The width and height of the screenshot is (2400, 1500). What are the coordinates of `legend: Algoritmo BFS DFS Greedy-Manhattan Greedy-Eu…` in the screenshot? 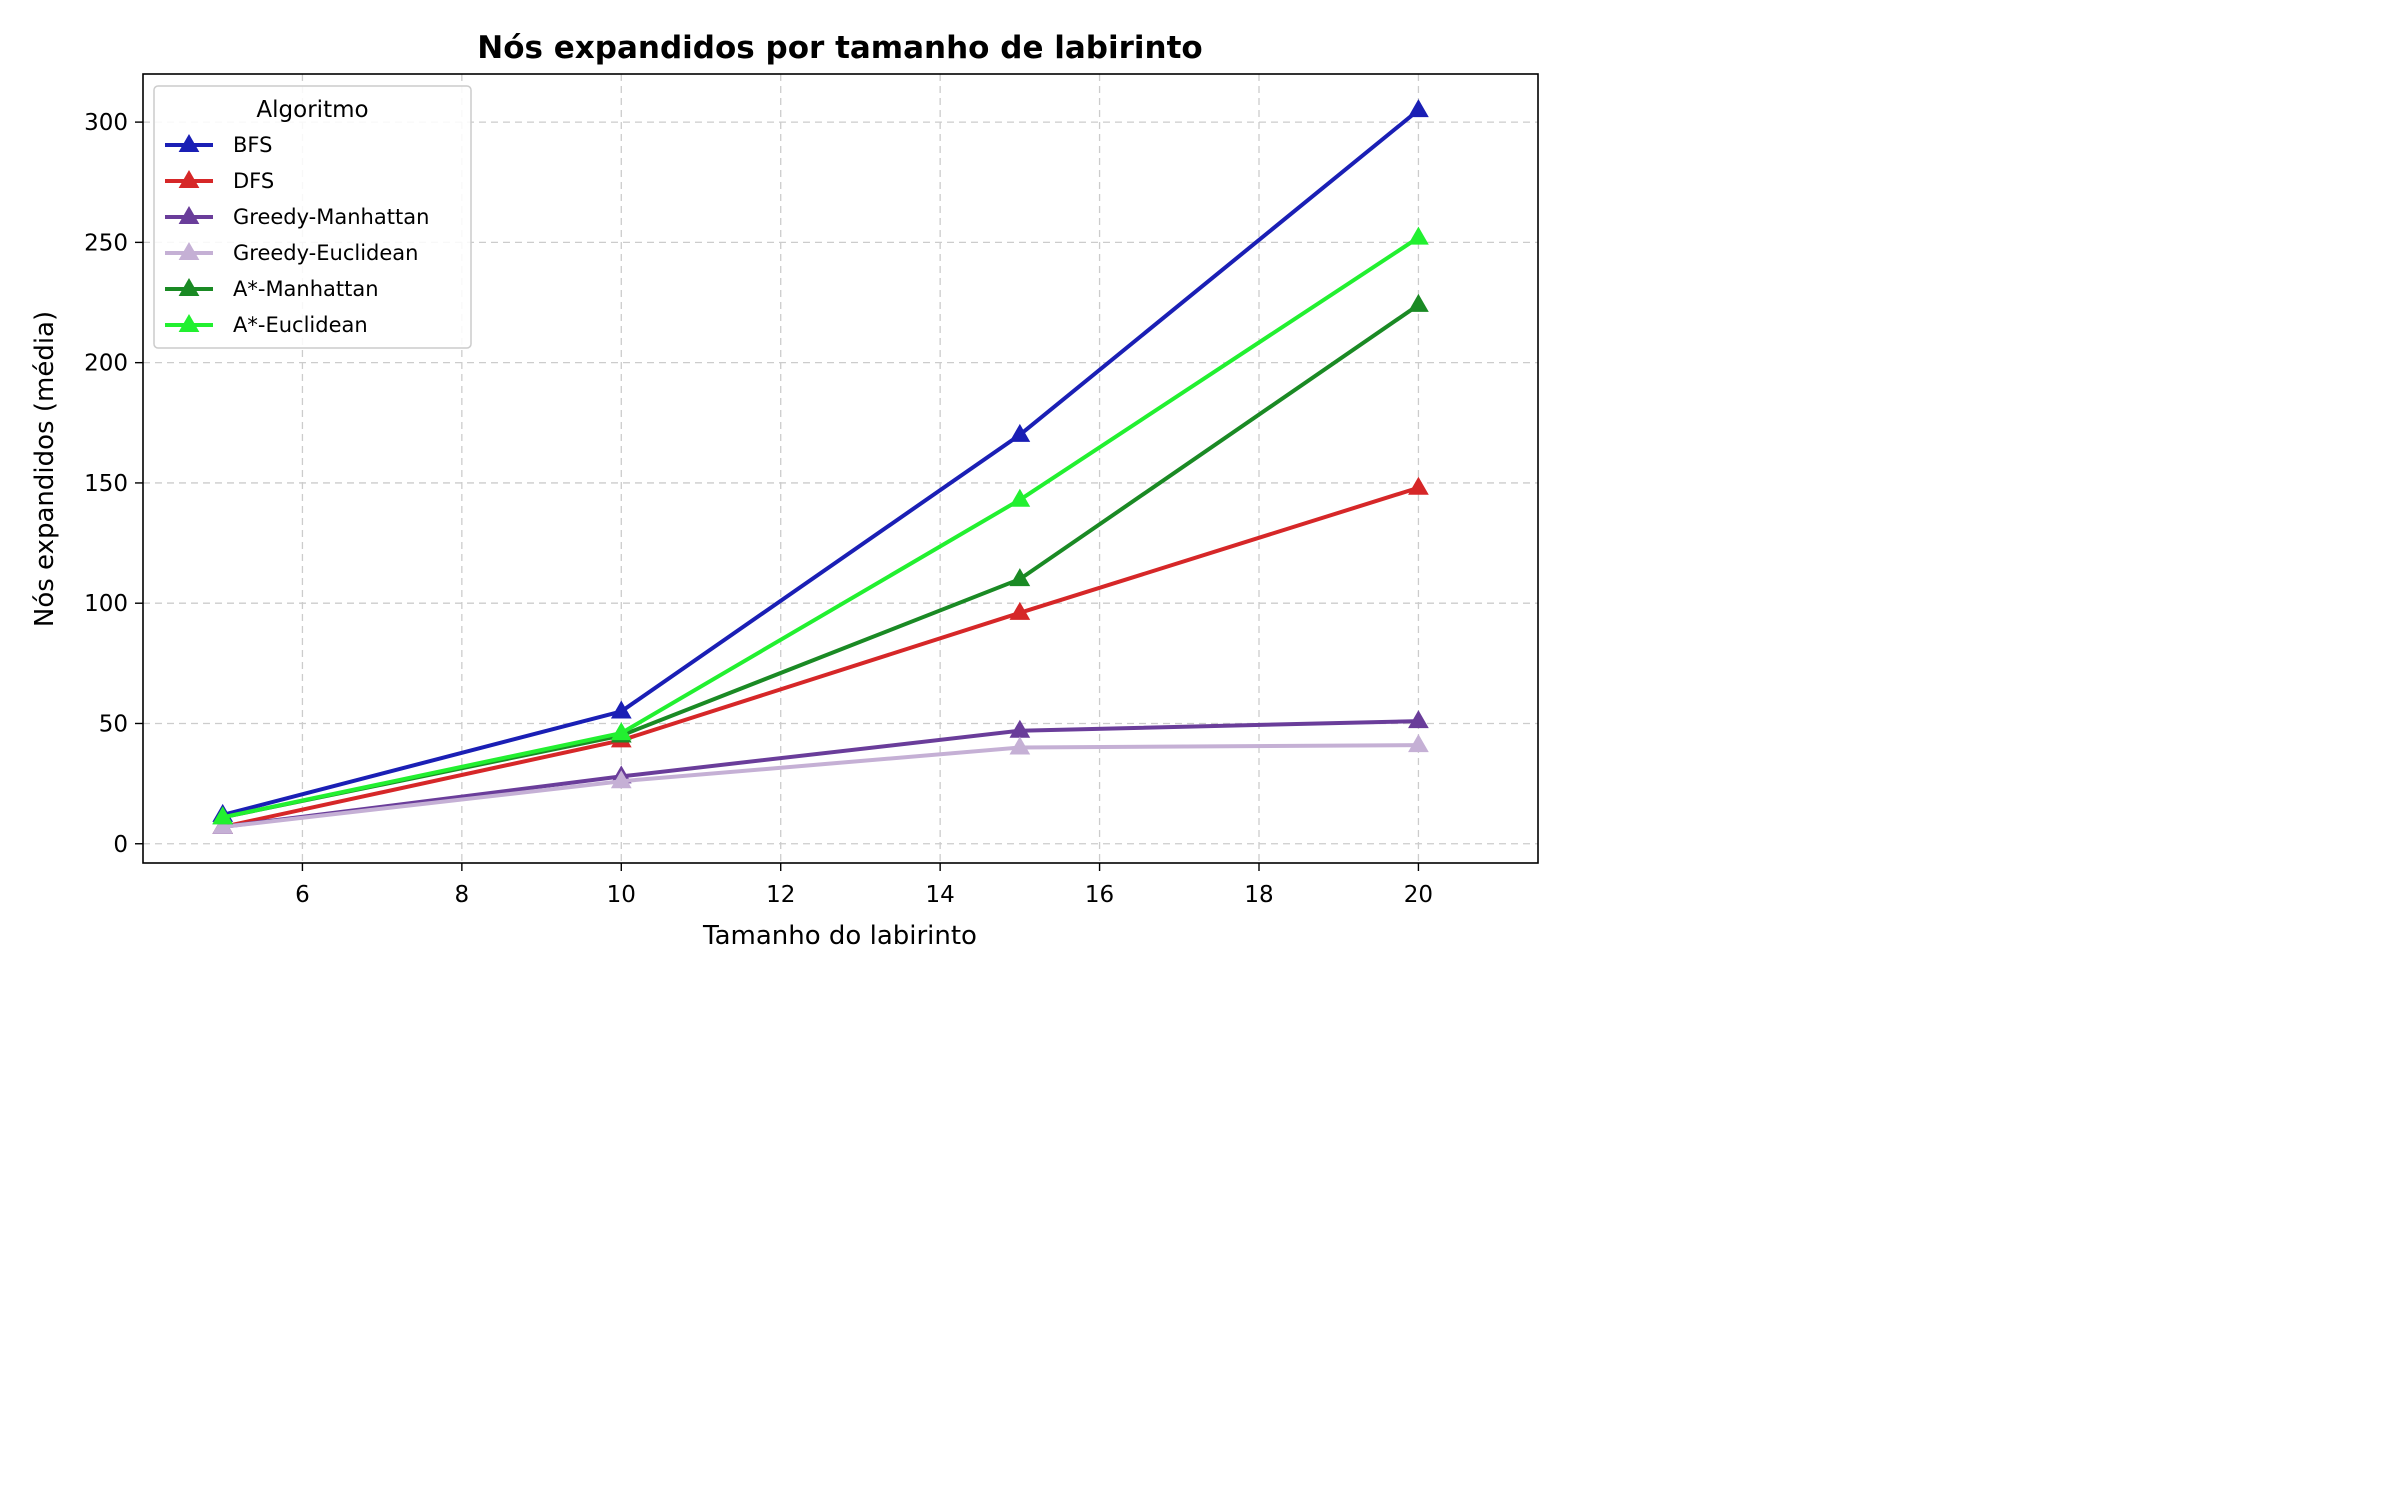 It's located at (312, 217).